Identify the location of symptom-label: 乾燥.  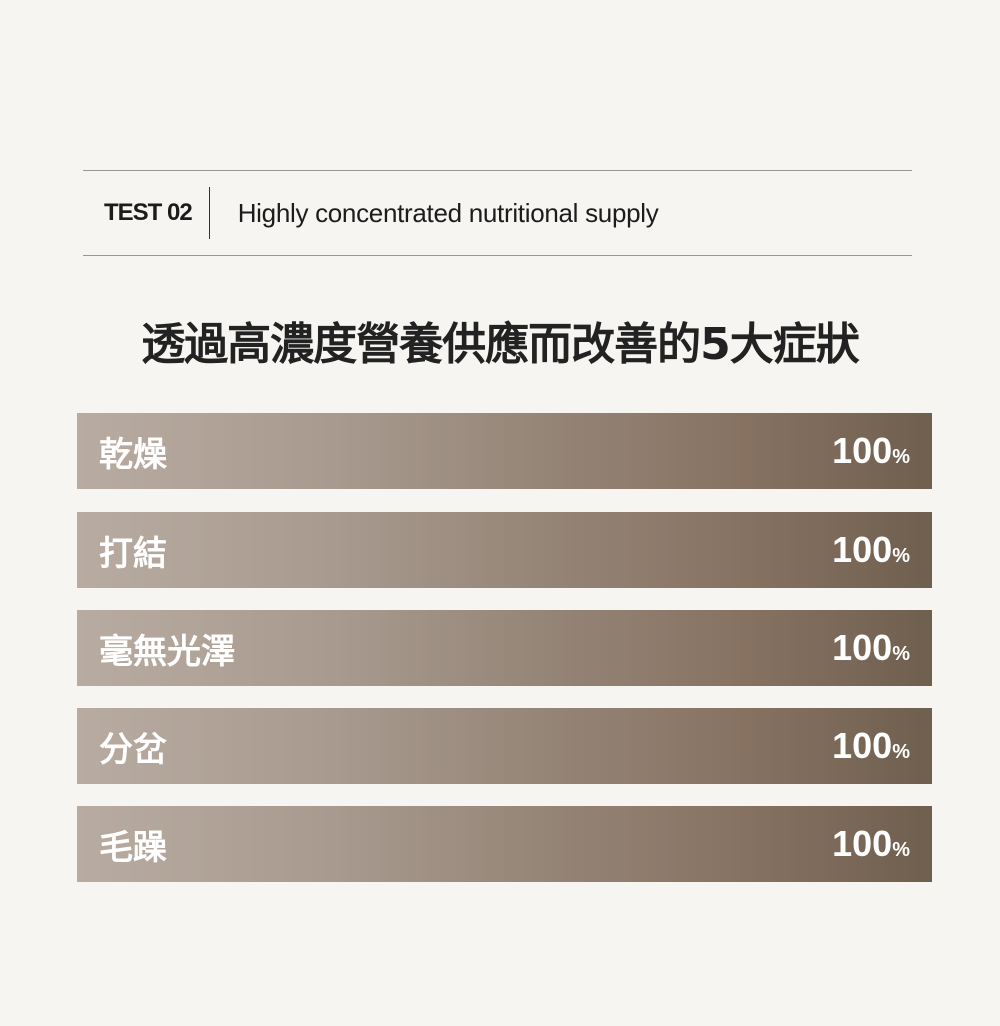
(133, 454).